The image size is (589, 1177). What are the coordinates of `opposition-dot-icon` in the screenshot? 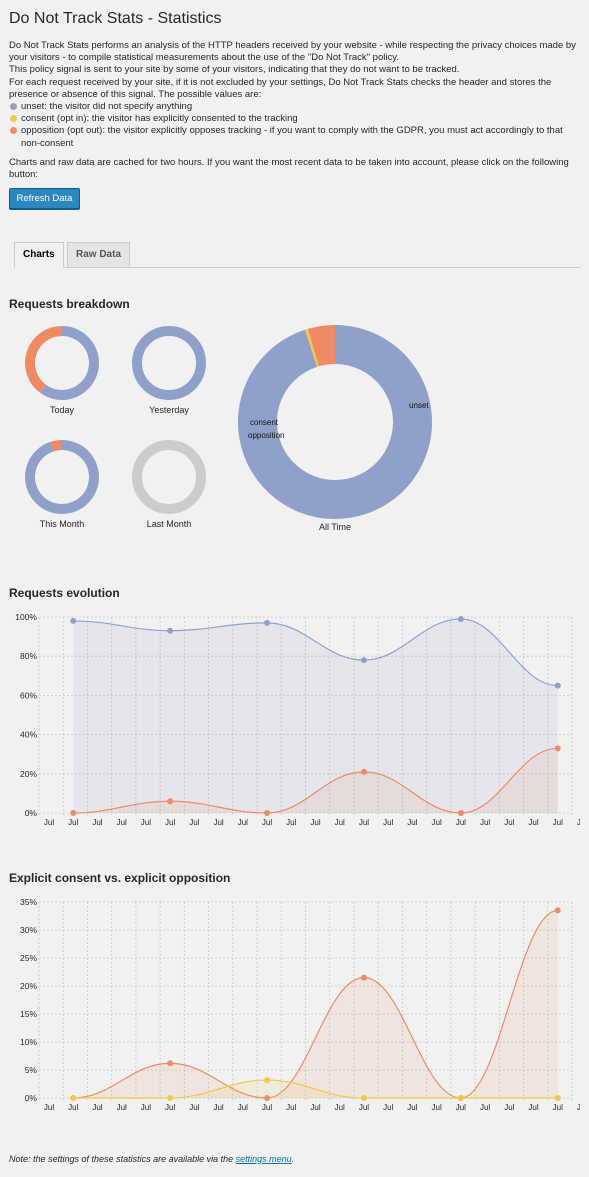 It's located at (13, 131).